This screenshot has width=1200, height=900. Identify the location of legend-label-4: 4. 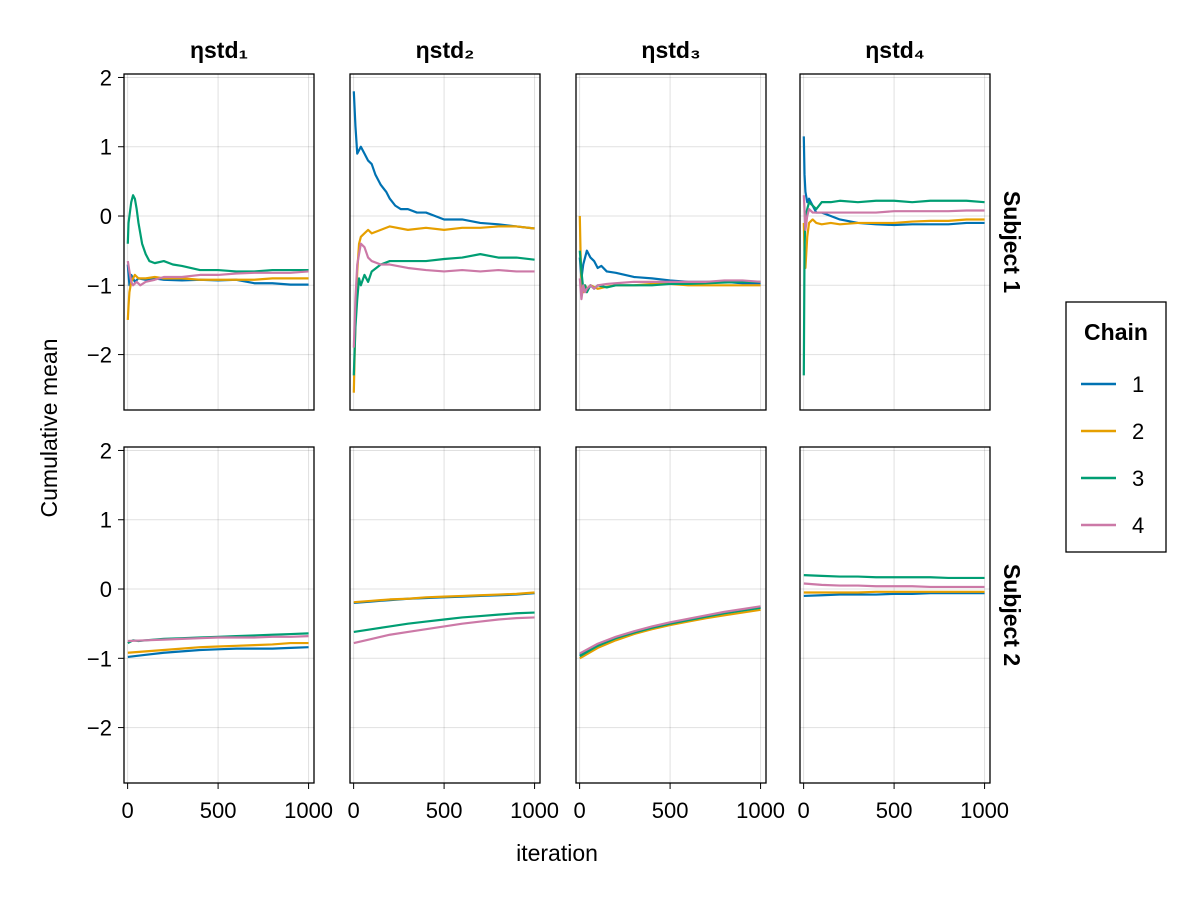
(1138, 525).